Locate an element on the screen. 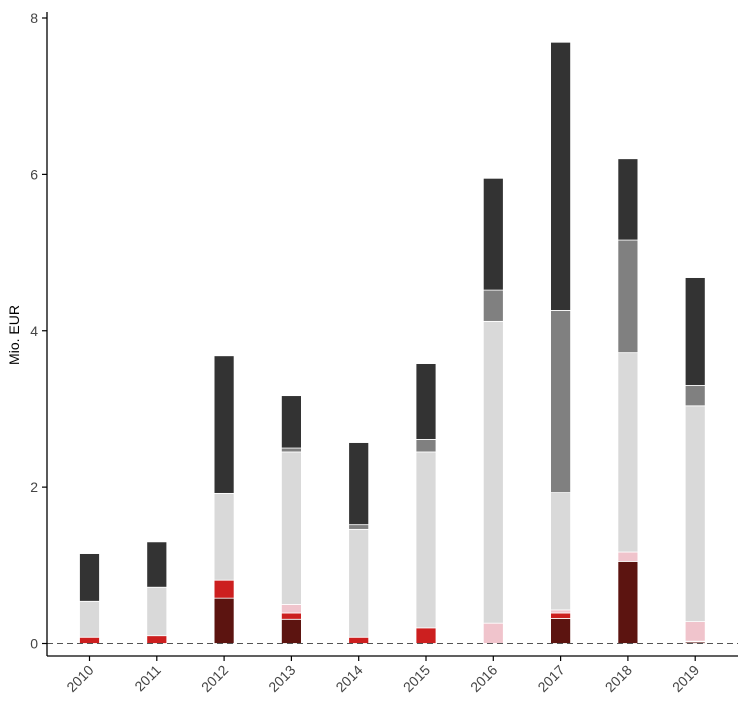 Image resolution: width=739 pixels, height=719 pixels. y-tick-label-8: 8 is located at coordinates (34, 18).